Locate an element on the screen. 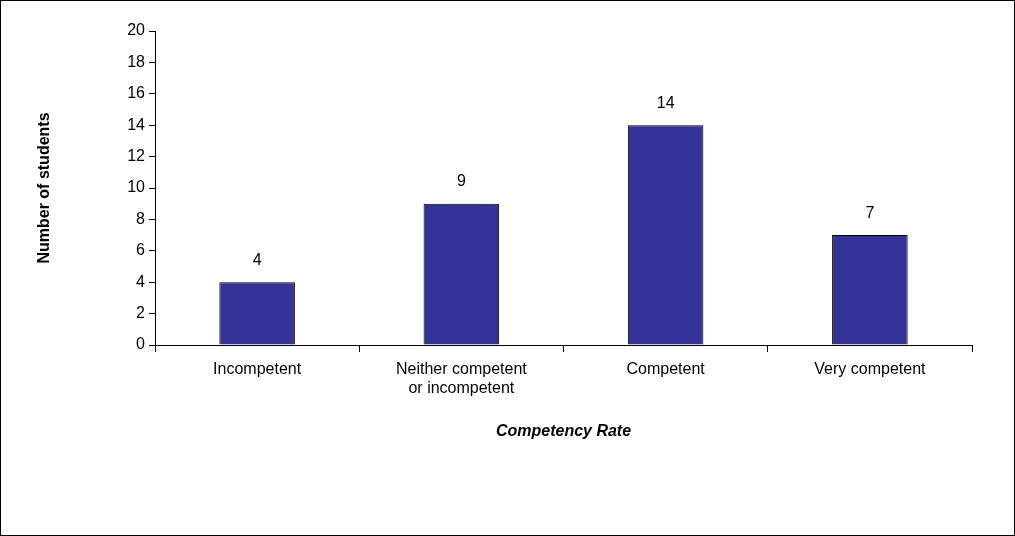 Image resolution: width=1015 pixels, height=536 pixels. y-tick-label: 4 is located at coordinates (141, 281).